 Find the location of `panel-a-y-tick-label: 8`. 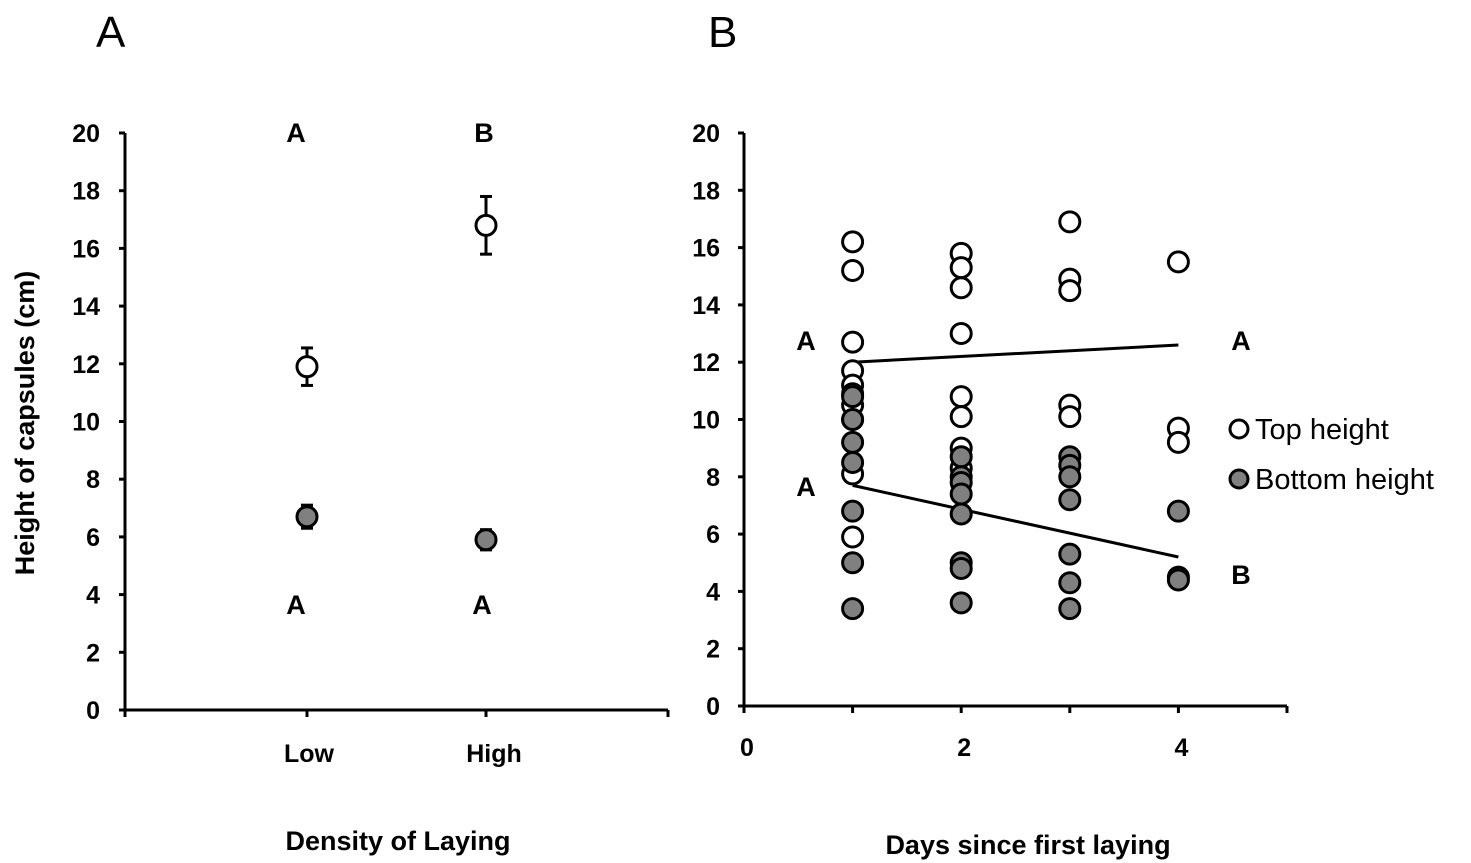

panel-a-y-tick-label: 8 is located at coordinates (93, 480).